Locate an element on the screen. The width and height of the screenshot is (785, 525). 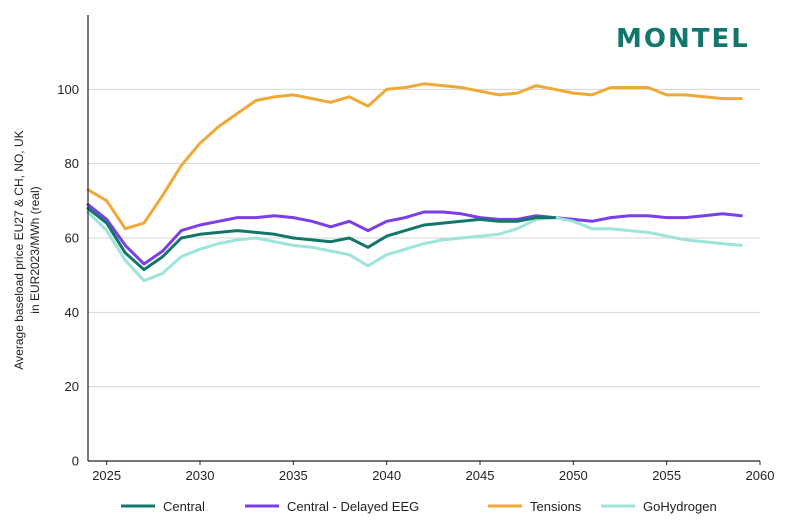
series-line-central-delayed-eeg is located at coordinates (414, 234).